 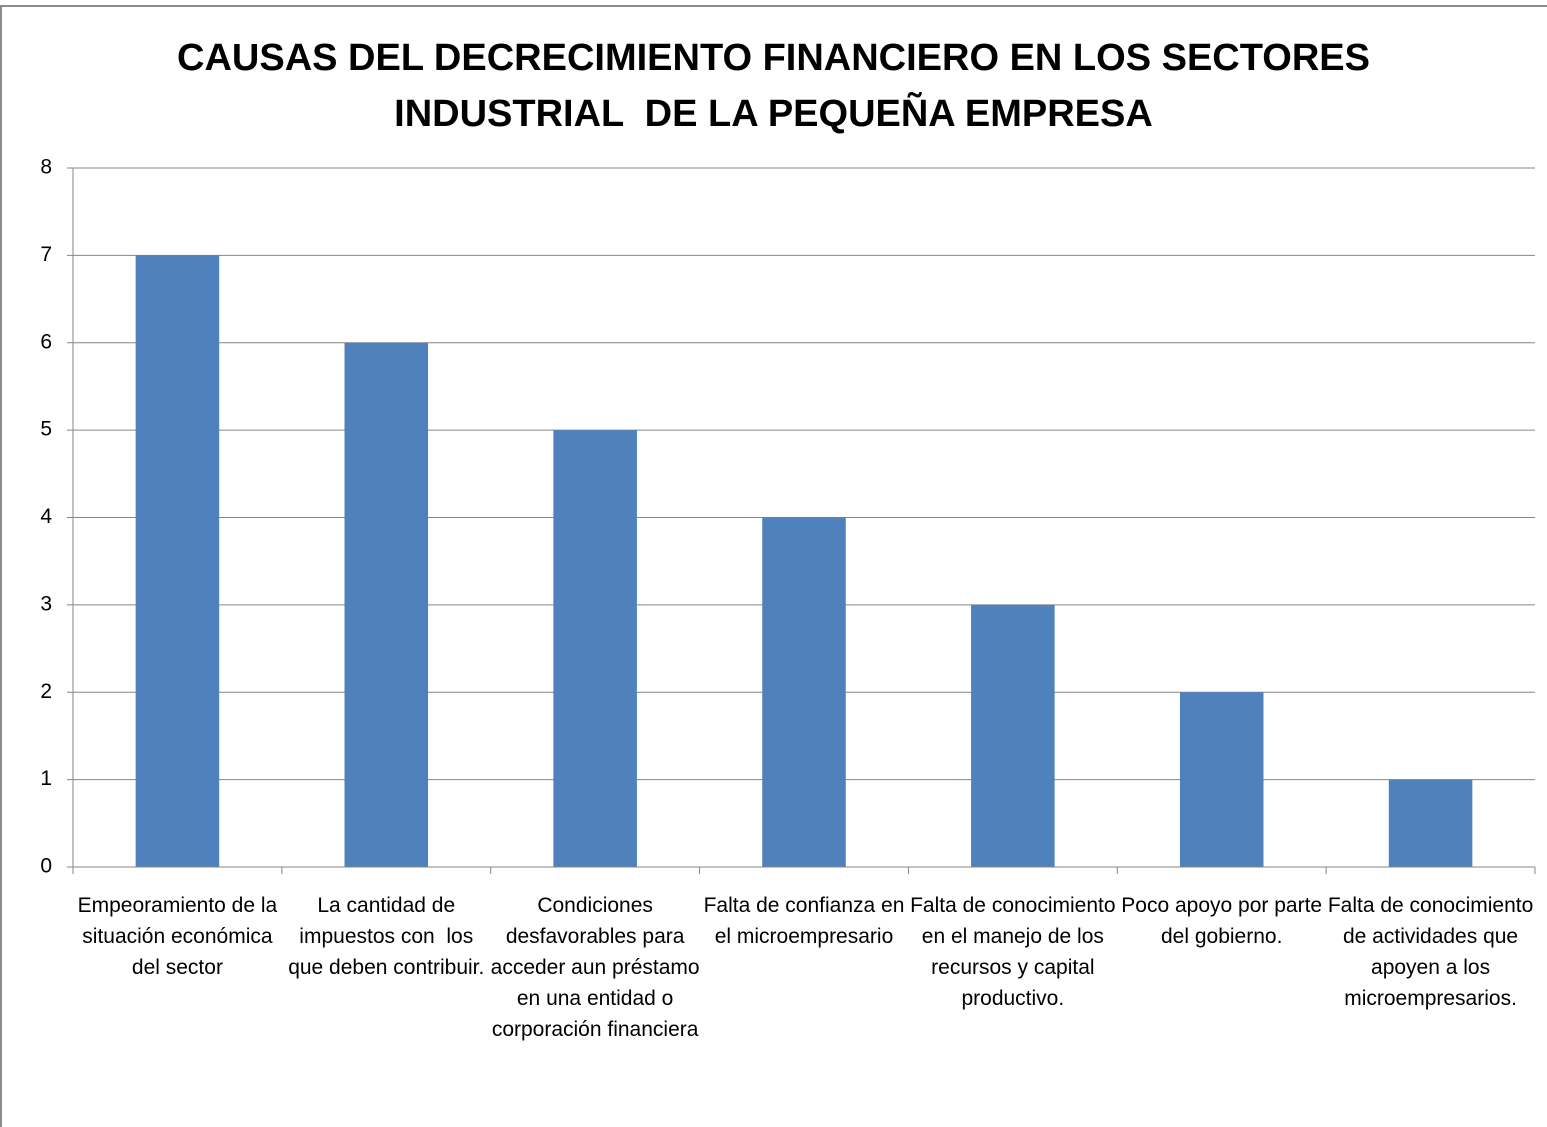 What do you see at coordinates (807, 921) in the screenshot?
I see `x-tick-label: Falta de confianza en el microempresario` at bounding box center [807, 921].